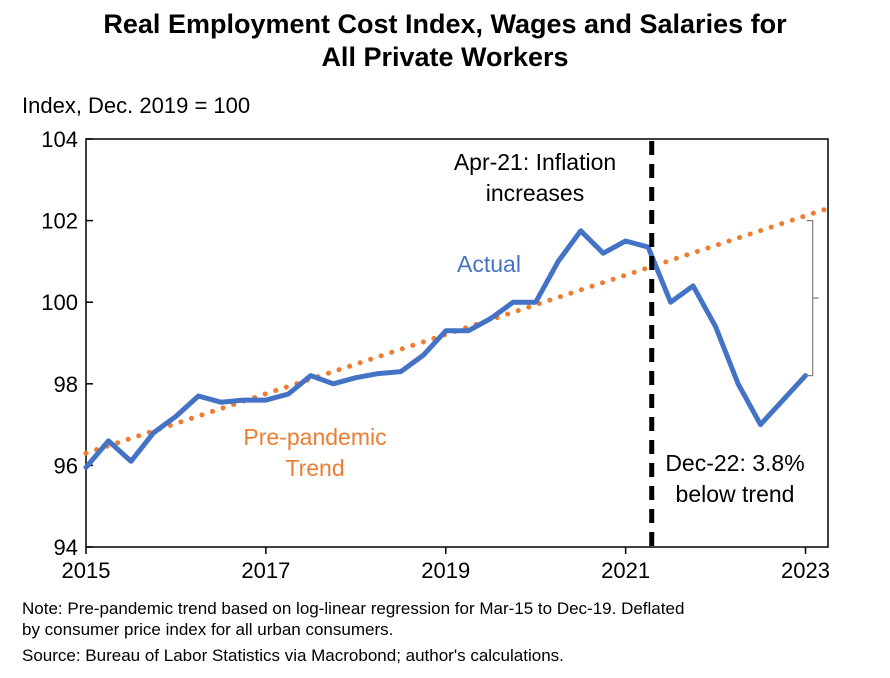 This screenshot has height=678, width=890. Describe the element at coordinates (535, 193) in the screenshot. I see `inflation-annotation-line: increases` at that location.